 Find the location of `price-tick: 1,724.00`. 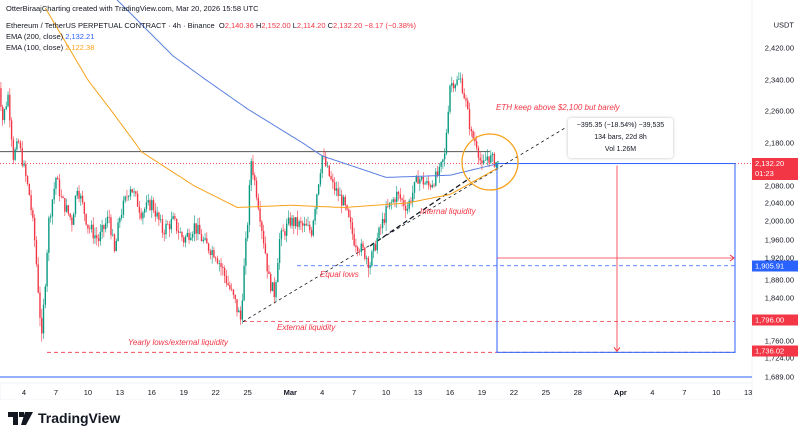

price-tick: 1,724.00 is located at coordinates (779, 358).